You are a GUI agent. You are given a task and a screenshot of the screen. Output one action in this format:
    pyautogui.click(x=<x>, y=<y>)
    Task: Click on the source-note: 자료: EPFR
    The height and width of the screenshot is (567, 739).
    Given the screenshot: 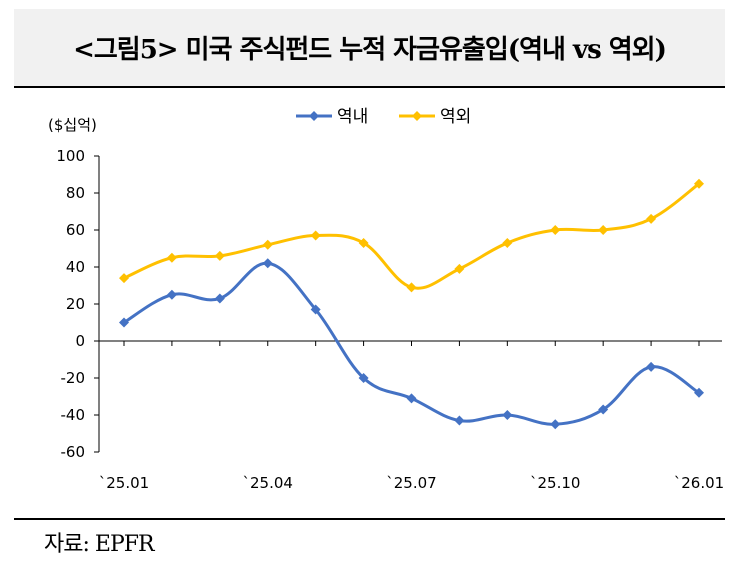 What is the action you would take?
    pyautogui.click(x=99, y=544)
    